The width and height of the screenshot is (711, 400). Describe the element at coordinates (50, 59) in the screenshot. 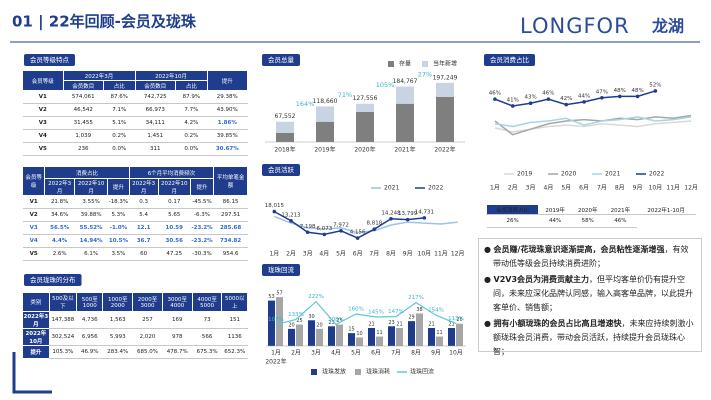

I see `section-tag-label: 会员等级特点` at that location.